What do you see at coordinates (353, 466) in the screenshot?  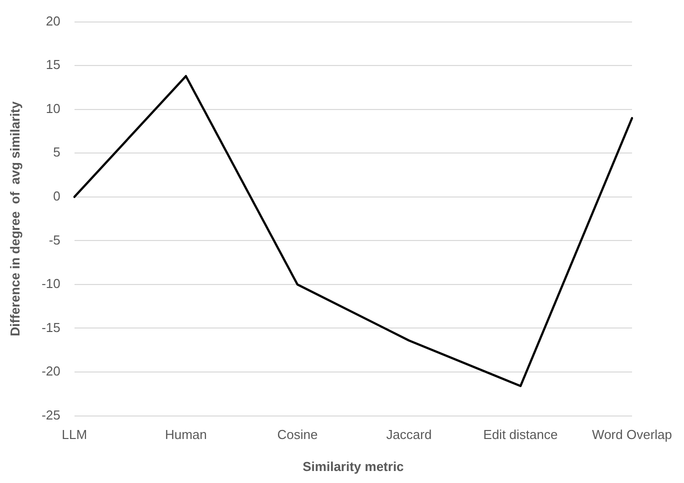 I see `x-axis-title: Similarity metric` at bounding box center [353, 466].